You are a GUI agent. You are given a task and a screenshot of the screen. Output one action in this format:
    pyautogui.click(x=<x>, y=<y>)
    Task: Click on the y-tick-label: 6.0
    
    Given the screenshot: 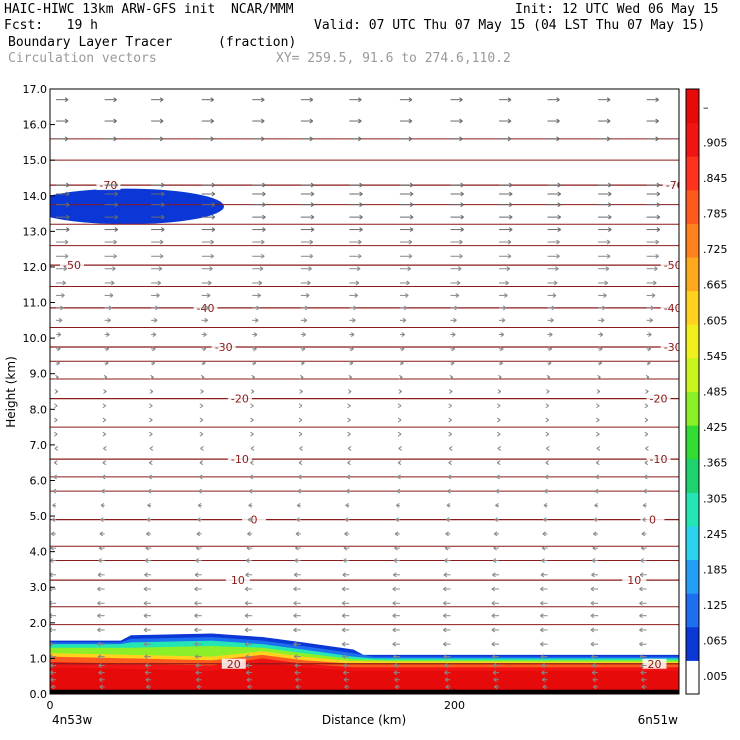 What is the action you would take?
    pyautogui.click(x=39, y=480)
    